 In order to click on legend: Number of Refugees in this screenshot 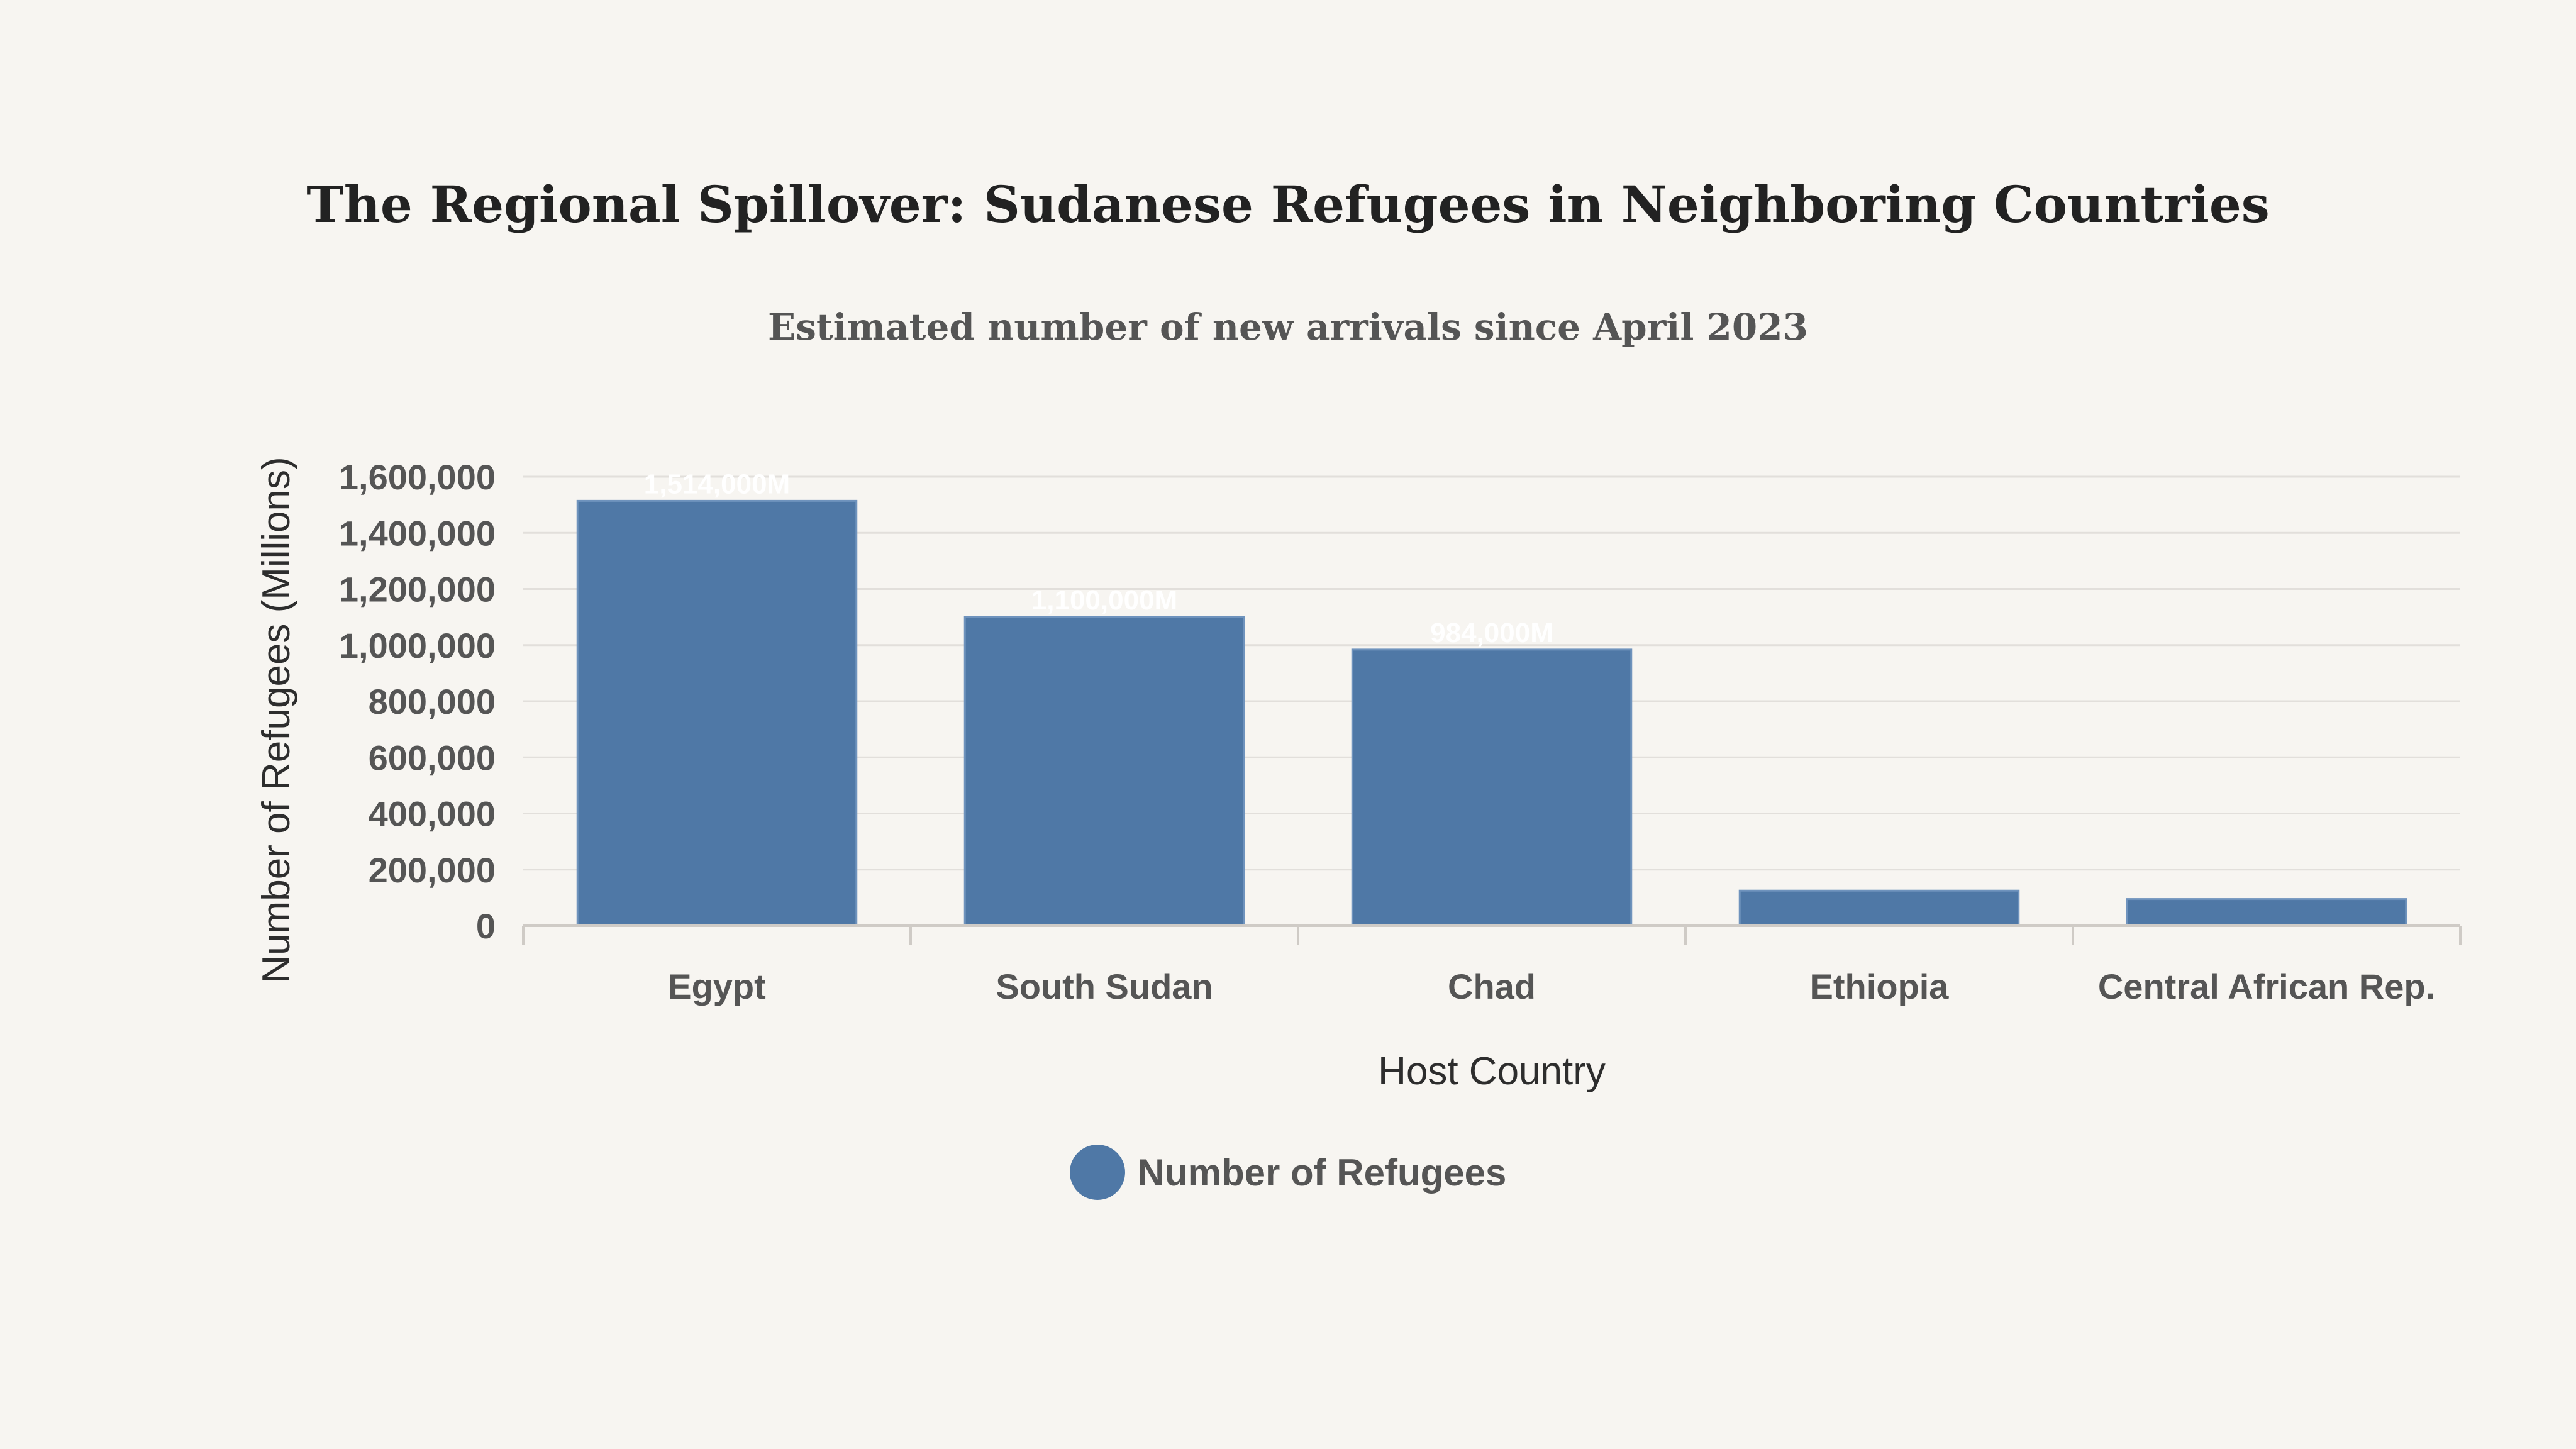, I will do `click(1288, 1172)`.